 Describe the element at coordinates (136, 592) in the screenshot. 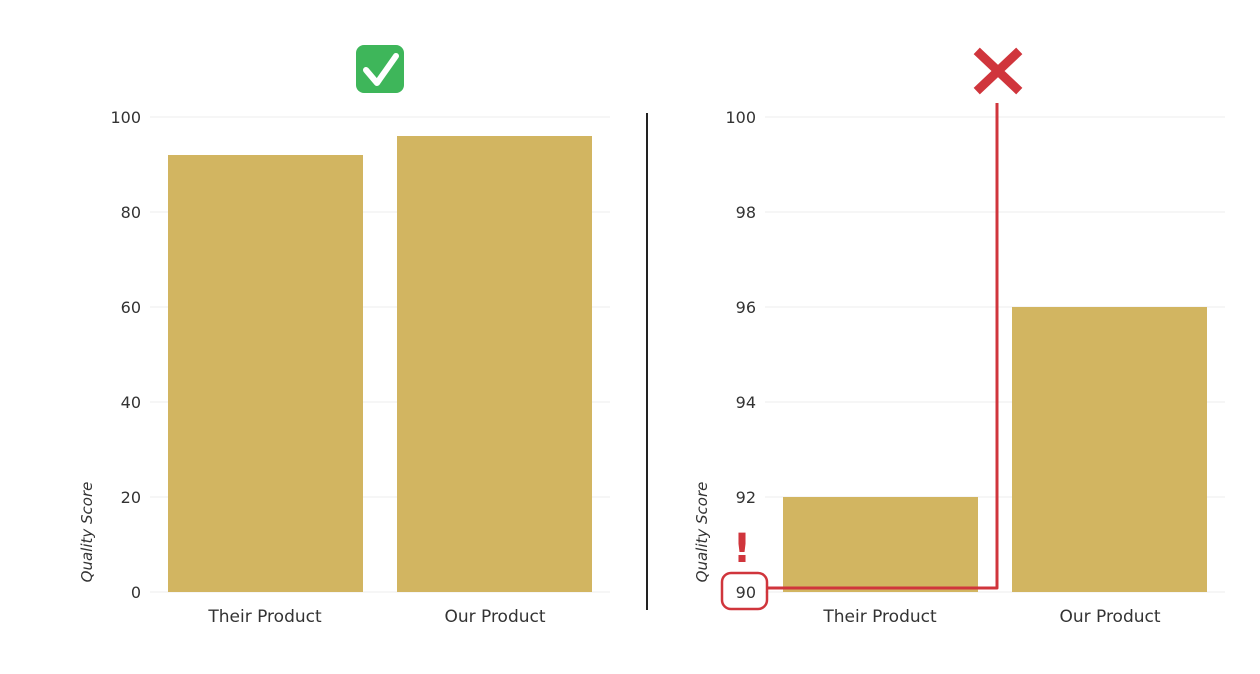

I see `left-y-tick-label: 0` at that location.